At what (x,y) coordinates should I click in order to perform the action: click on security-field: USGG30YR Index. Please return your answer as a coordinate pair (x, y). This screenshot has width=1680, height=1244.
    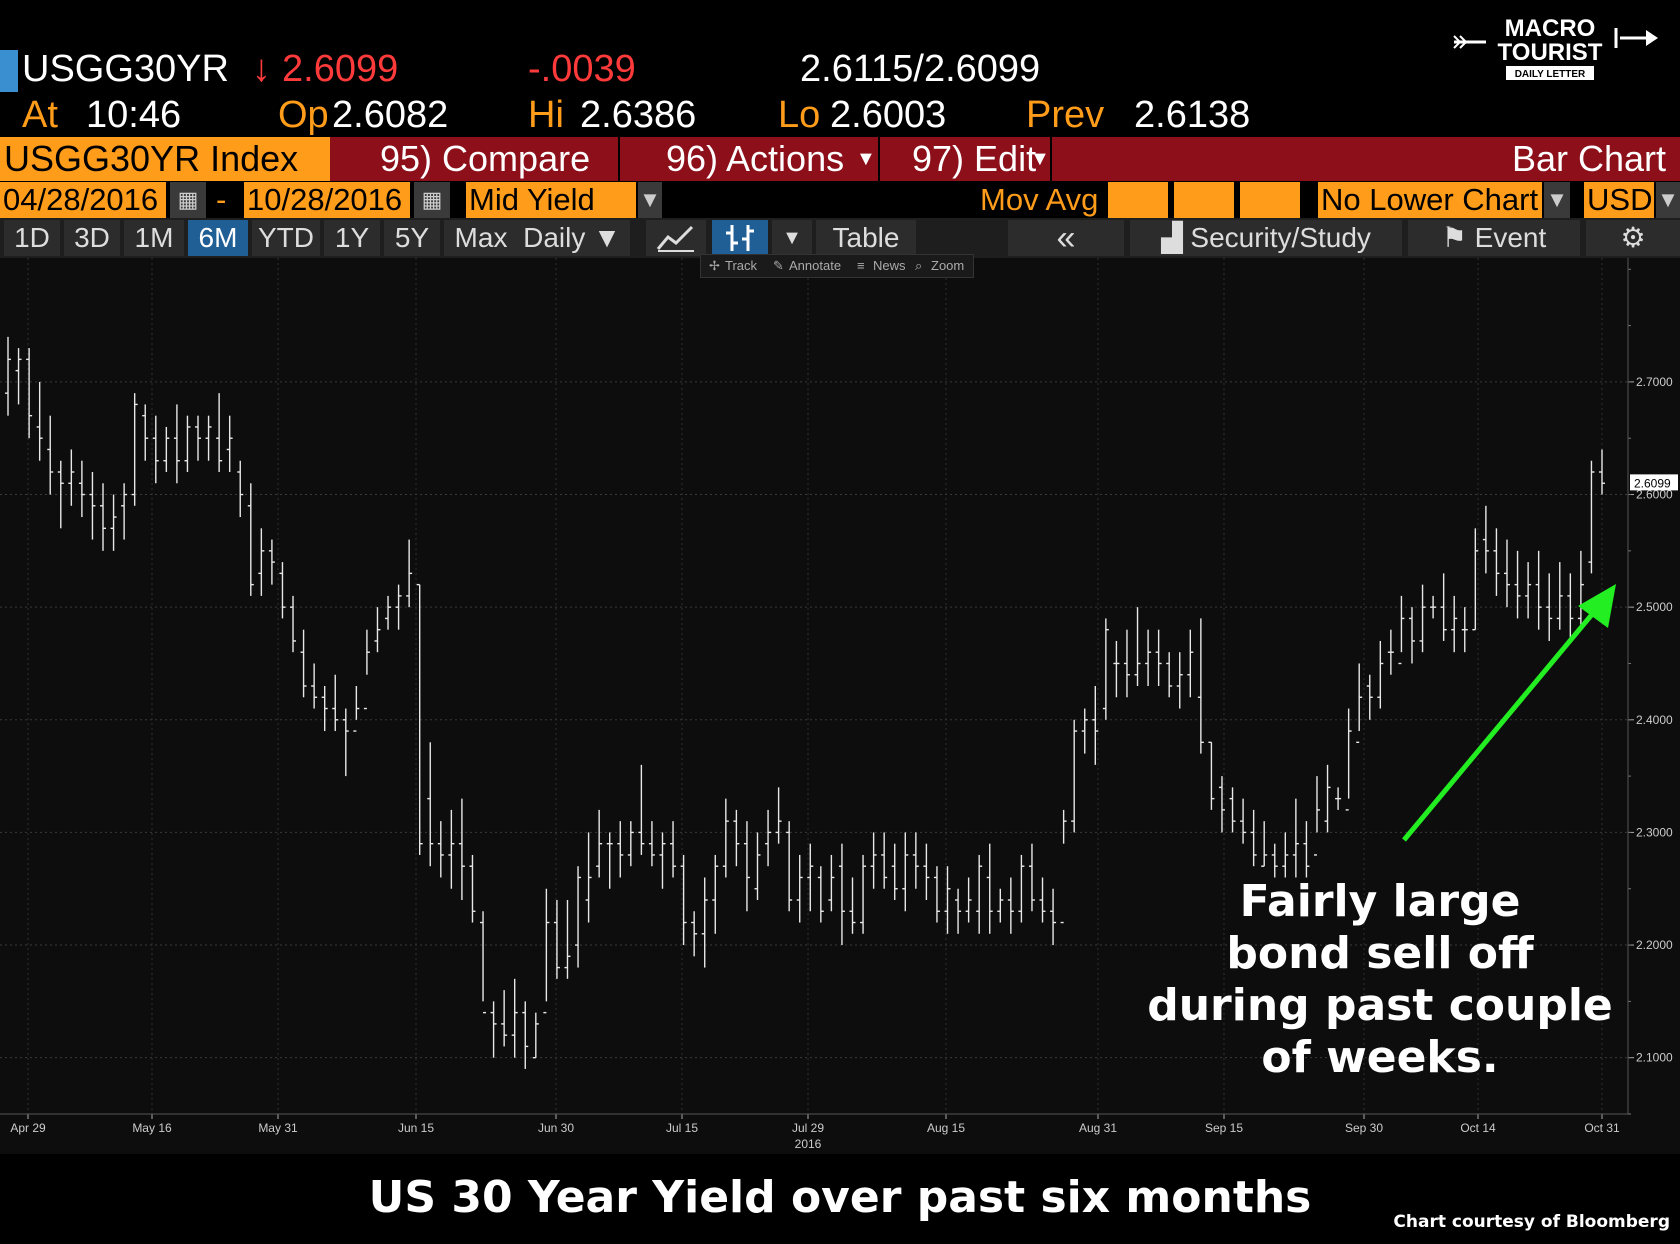
    Looking at the image, I should click on (165, 159).